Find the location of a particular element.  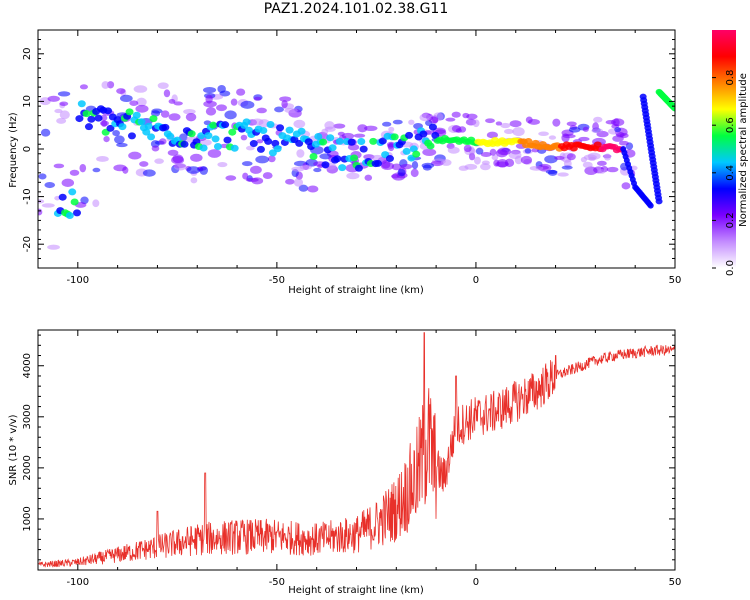

top-y-tick-label: 20 is located at coordinates (27, 53).